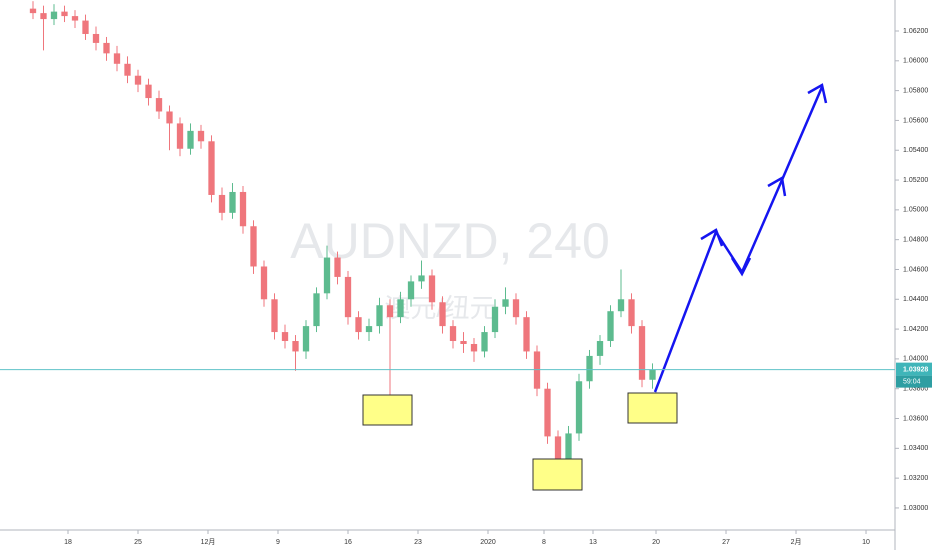 This screenshot has height=550, width=932. I want to click on y-tick-label: 1.06000, so click(915, 61).